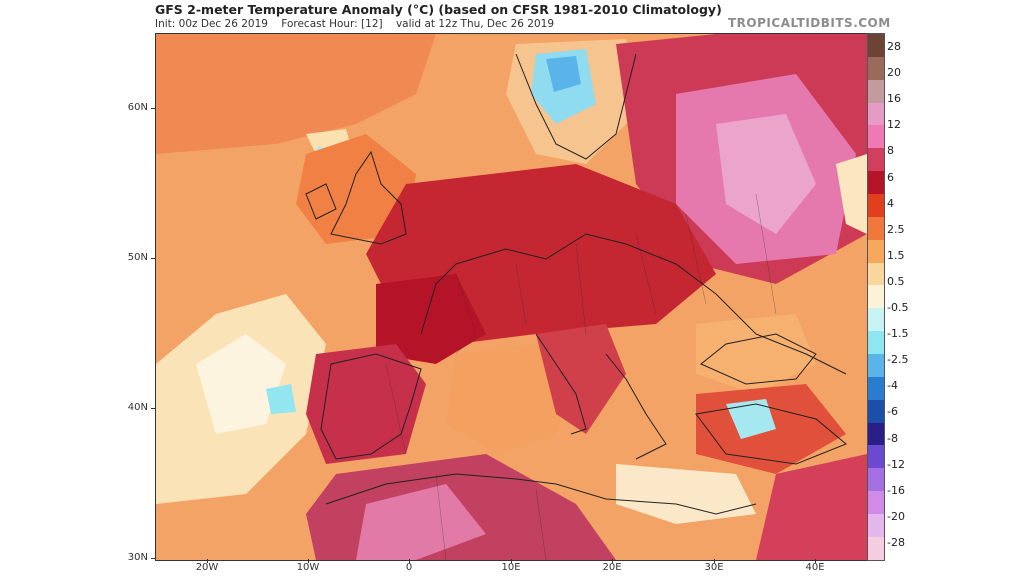 This screenshot has height=576, width=1024. Describe the element at coordinates (241, 384) in the screenshot. I see `atlantic-neutral-area` at that location.